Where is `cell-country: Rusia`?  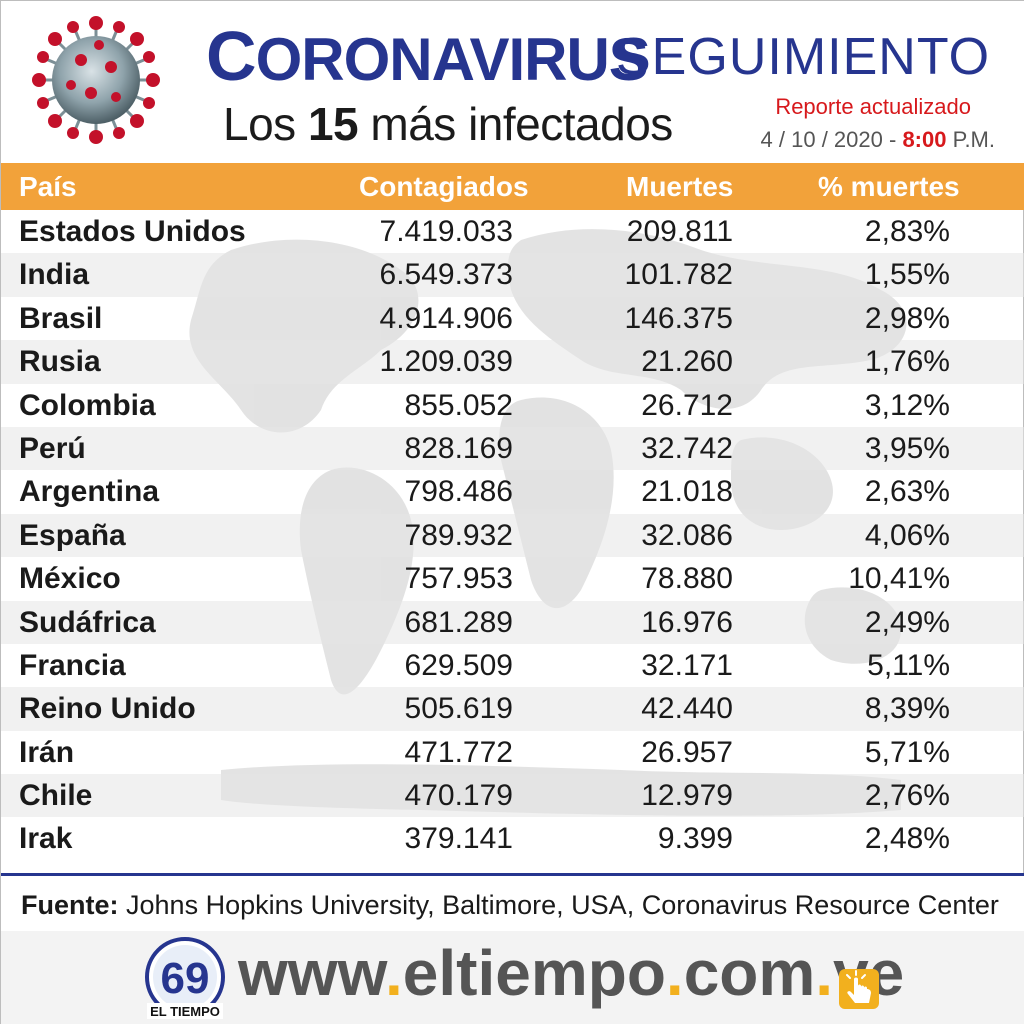
cell-country: Rusia is located at coordinates (60, 362).